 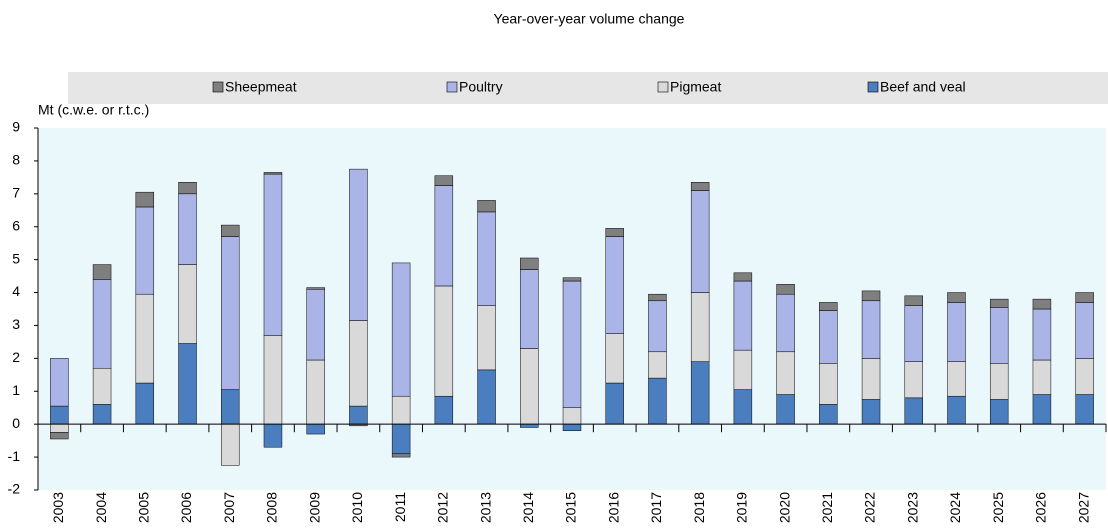 I want to click on x-tick-label: 2026, so click(x=1041, y=507).